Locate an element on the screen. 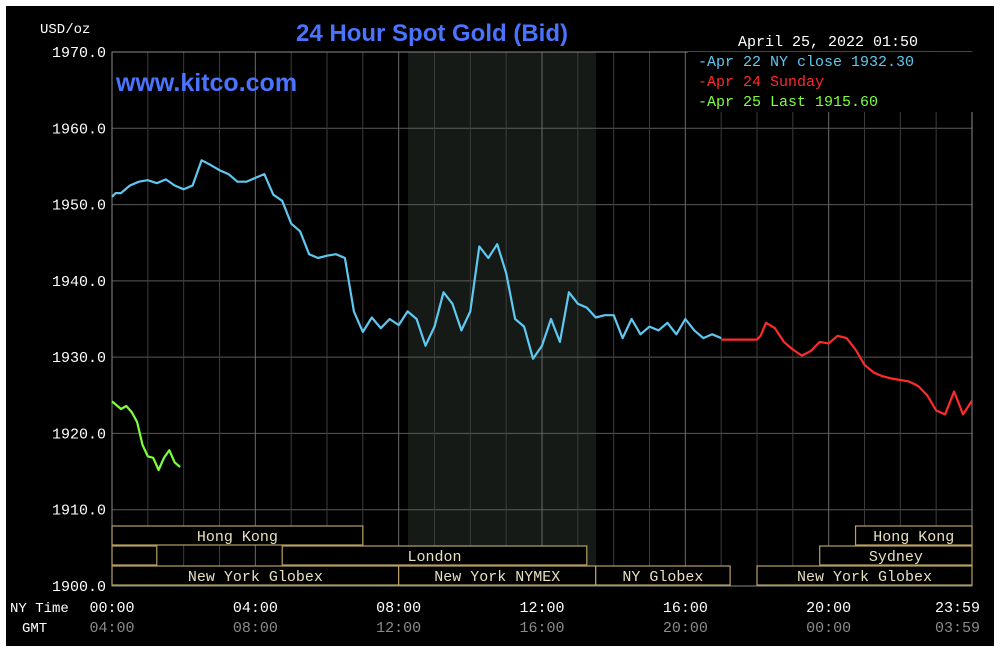 Image resolution: width=1000 pixels, height=652 pixels. legend-entry-apr24: -Apr 24 Sunday is located at coordinates (761, 82).